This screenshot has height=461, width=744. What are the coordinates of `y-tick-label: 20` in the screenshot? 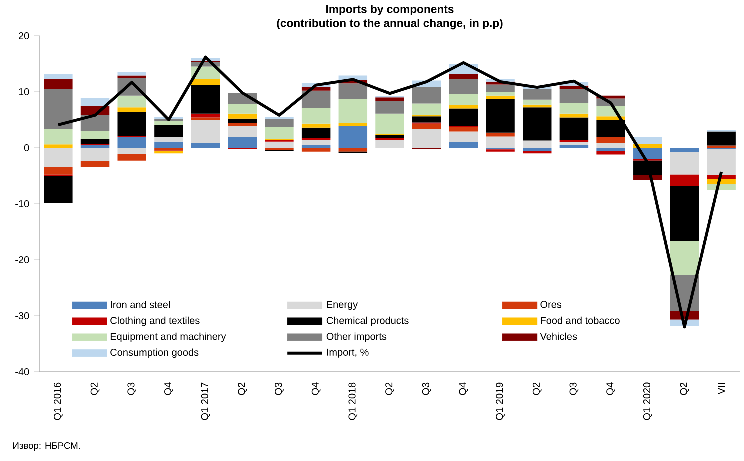 It's located at (24, 36).